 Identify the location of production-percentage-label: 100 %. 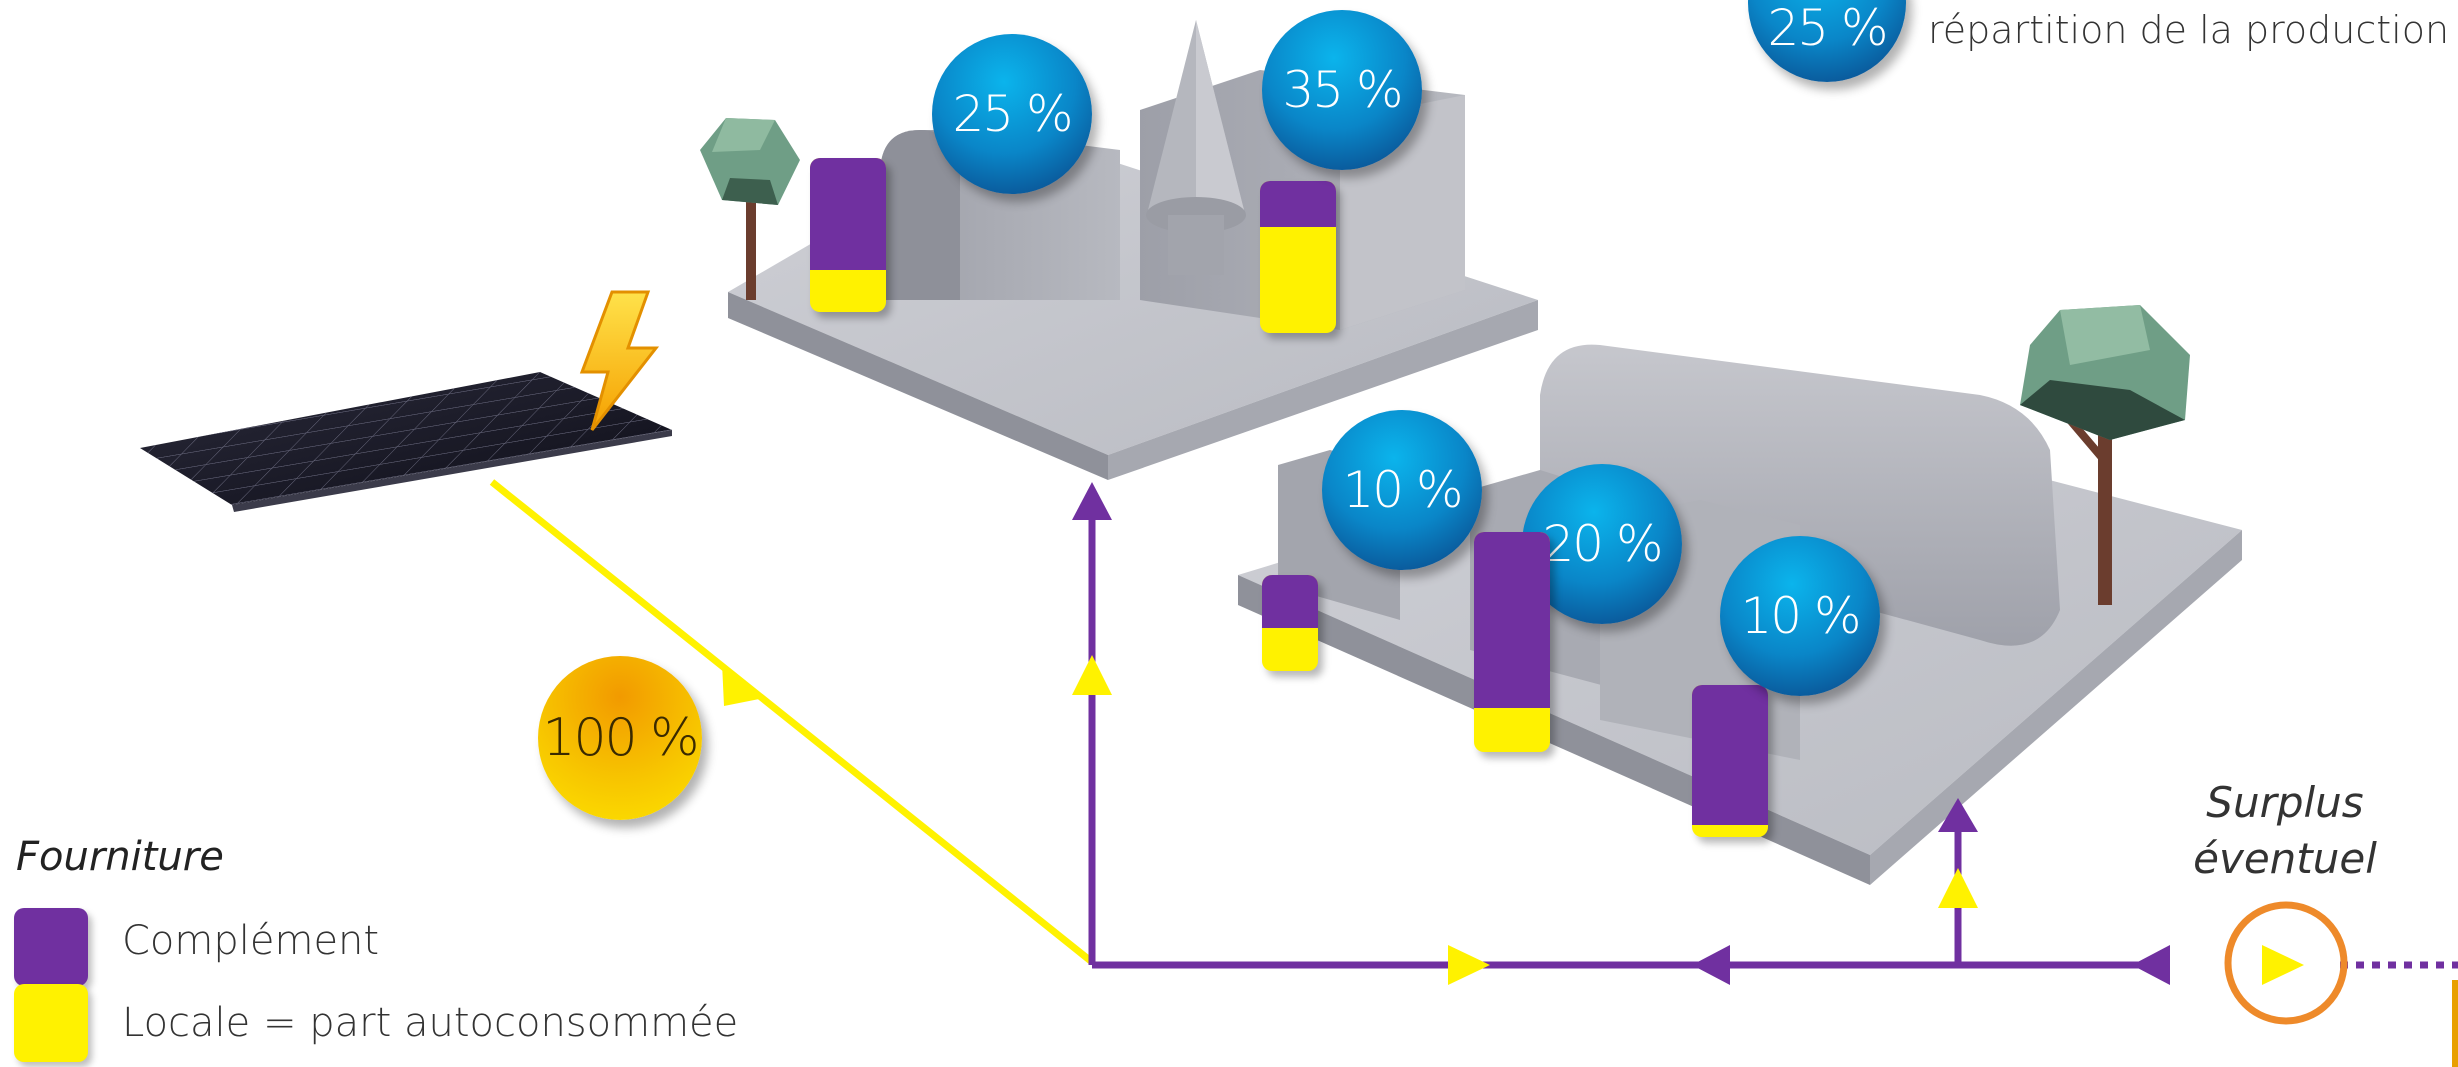
(620, 738).